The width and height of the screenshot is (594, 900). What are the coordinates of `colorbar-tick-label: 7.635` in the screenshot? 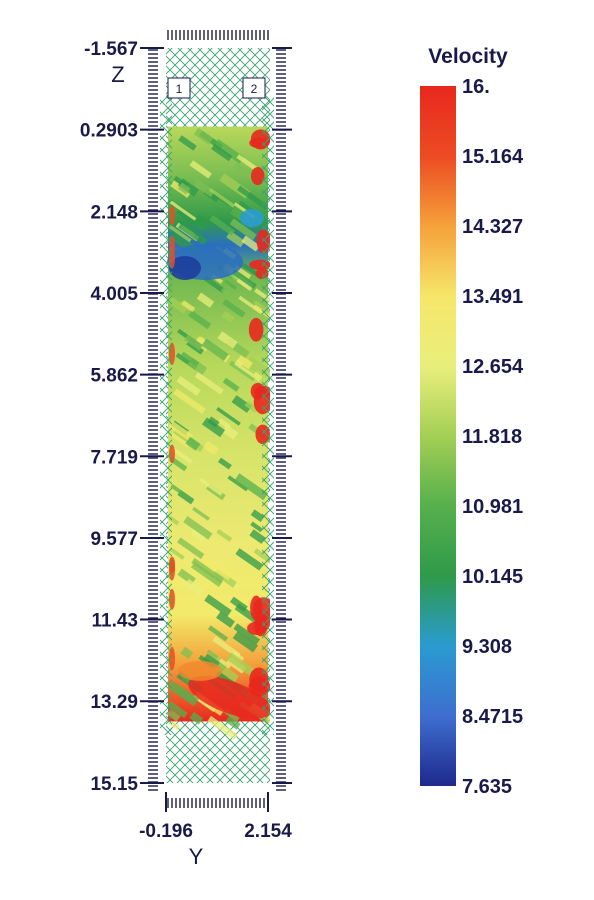 It's located at (487, 787).